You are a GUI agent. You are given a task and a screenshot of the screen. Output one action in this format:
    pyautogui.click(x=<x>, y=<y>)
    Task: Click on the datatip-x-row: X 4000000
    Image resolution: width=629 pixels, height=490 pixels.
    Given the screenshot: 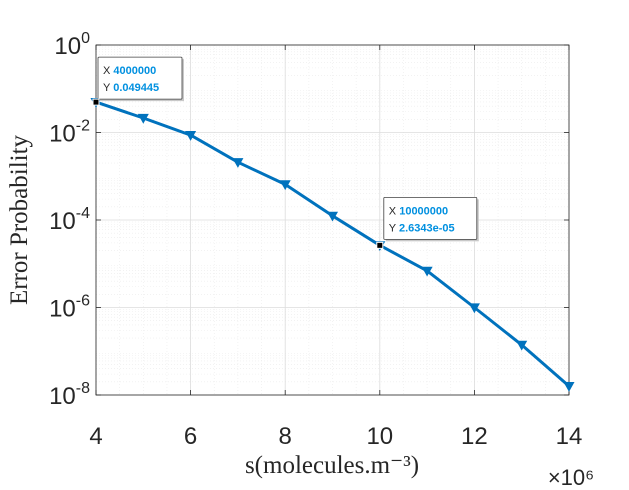 What is the action you would take?
    pyautogui.click(x=129, y=71)
    